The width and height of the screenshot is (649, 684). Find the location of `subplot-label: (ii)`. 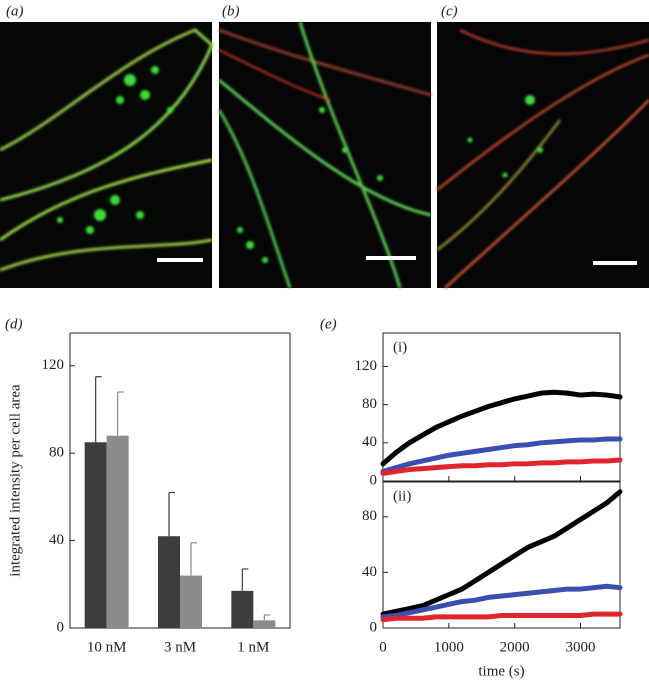

subplot-label: (ii) is located at coordinates (402, 496).